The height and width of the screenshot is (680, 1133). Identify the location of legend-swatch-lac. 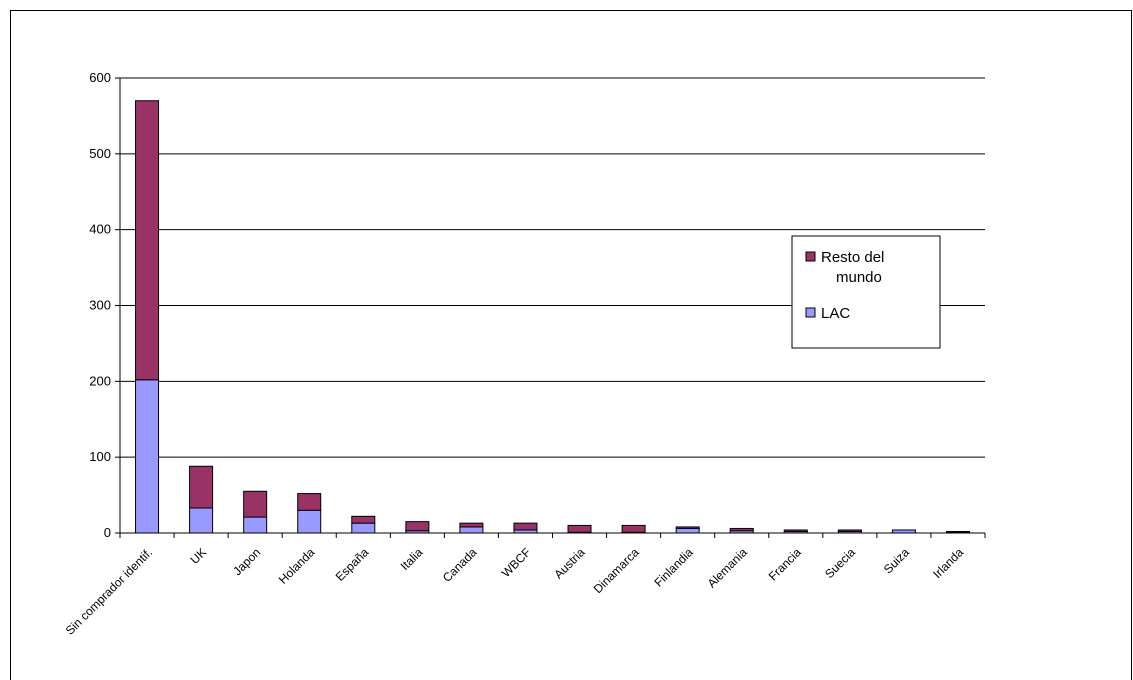
(810, 312).